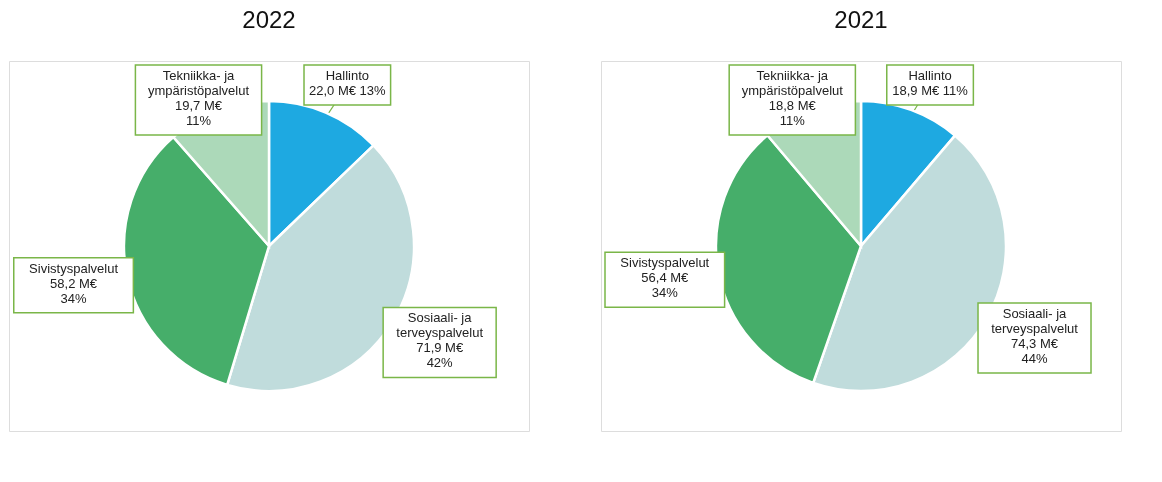 This screenshot has height=482, width=1162. I want to click on data-label: 18,9 M€ 11%, so click(930, 90).